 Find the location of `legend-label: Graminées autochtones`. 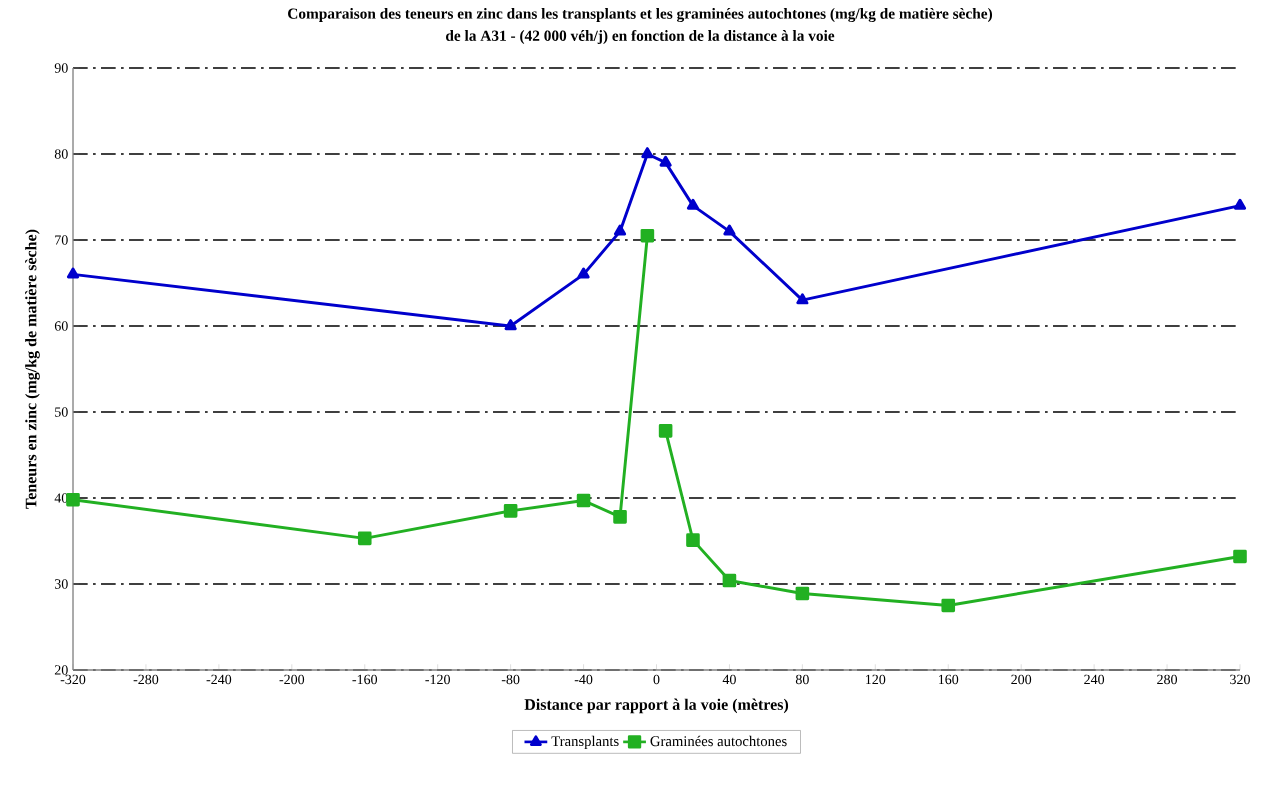

legend-label: Graminées autochtones is located at coordinates (718, 741).